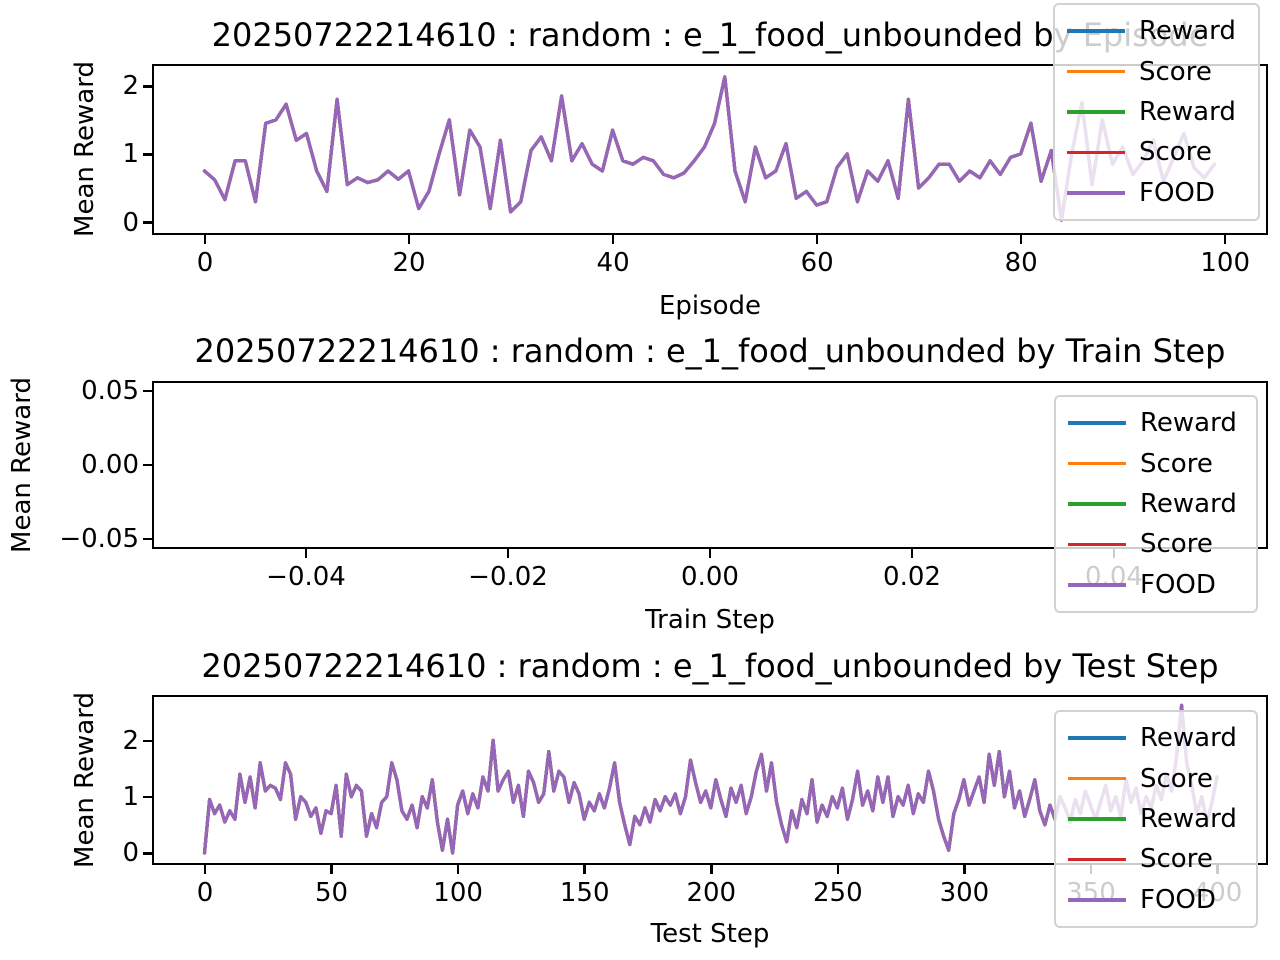 Image resolution: width=1280 pixels, height=960 pixels. I want to click on y-tick-label: −0.05, so click(99, 539).